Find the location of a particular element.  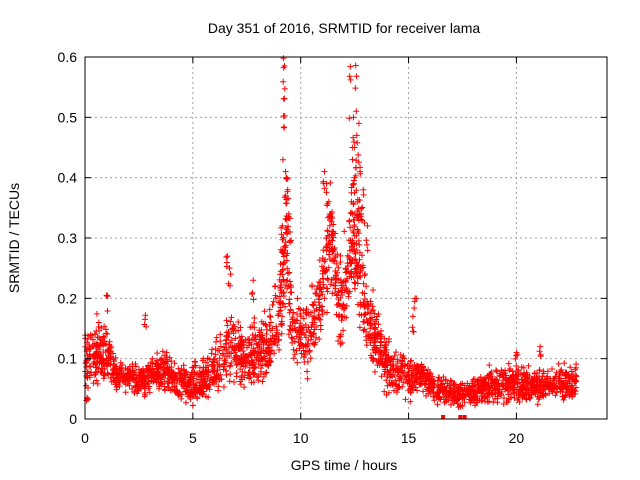

y-tick-label: 0.2 is located at coordinates (68, 298).